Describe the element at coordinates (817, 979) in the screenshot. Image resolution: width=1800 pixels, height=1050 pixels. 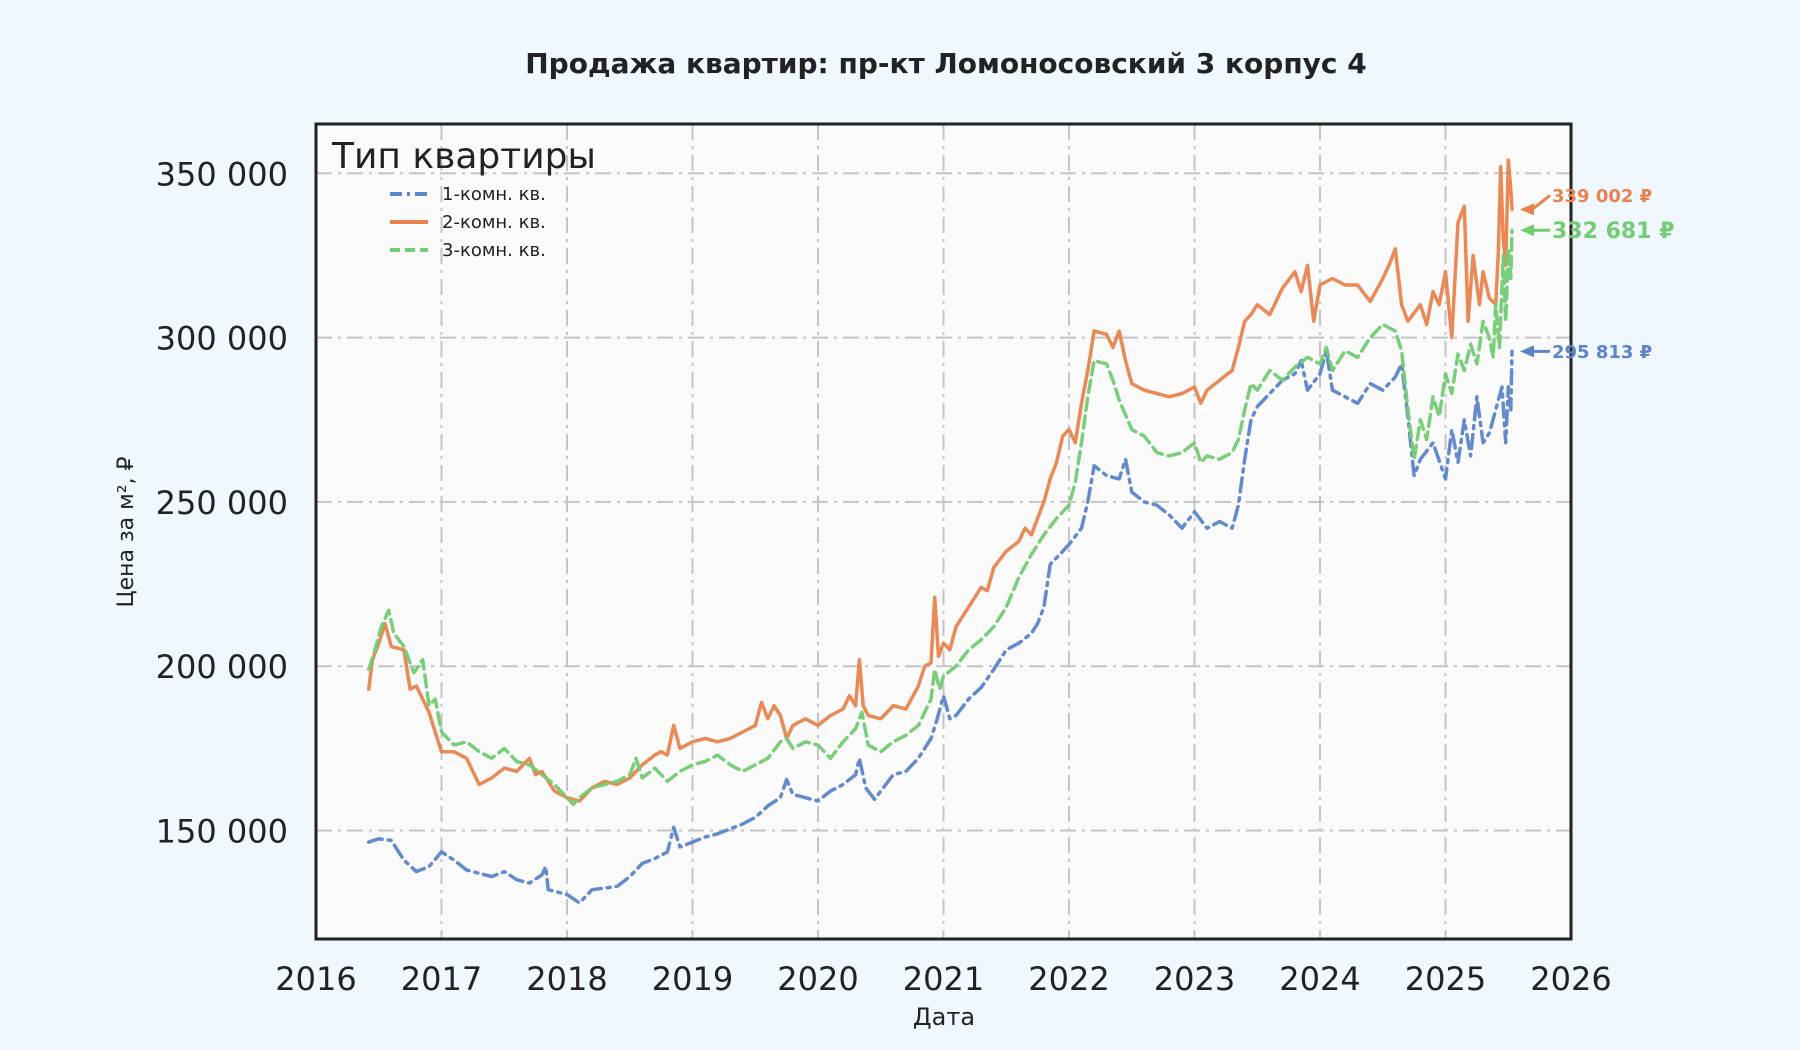
I see `x-tick-label: 2020` at that location.